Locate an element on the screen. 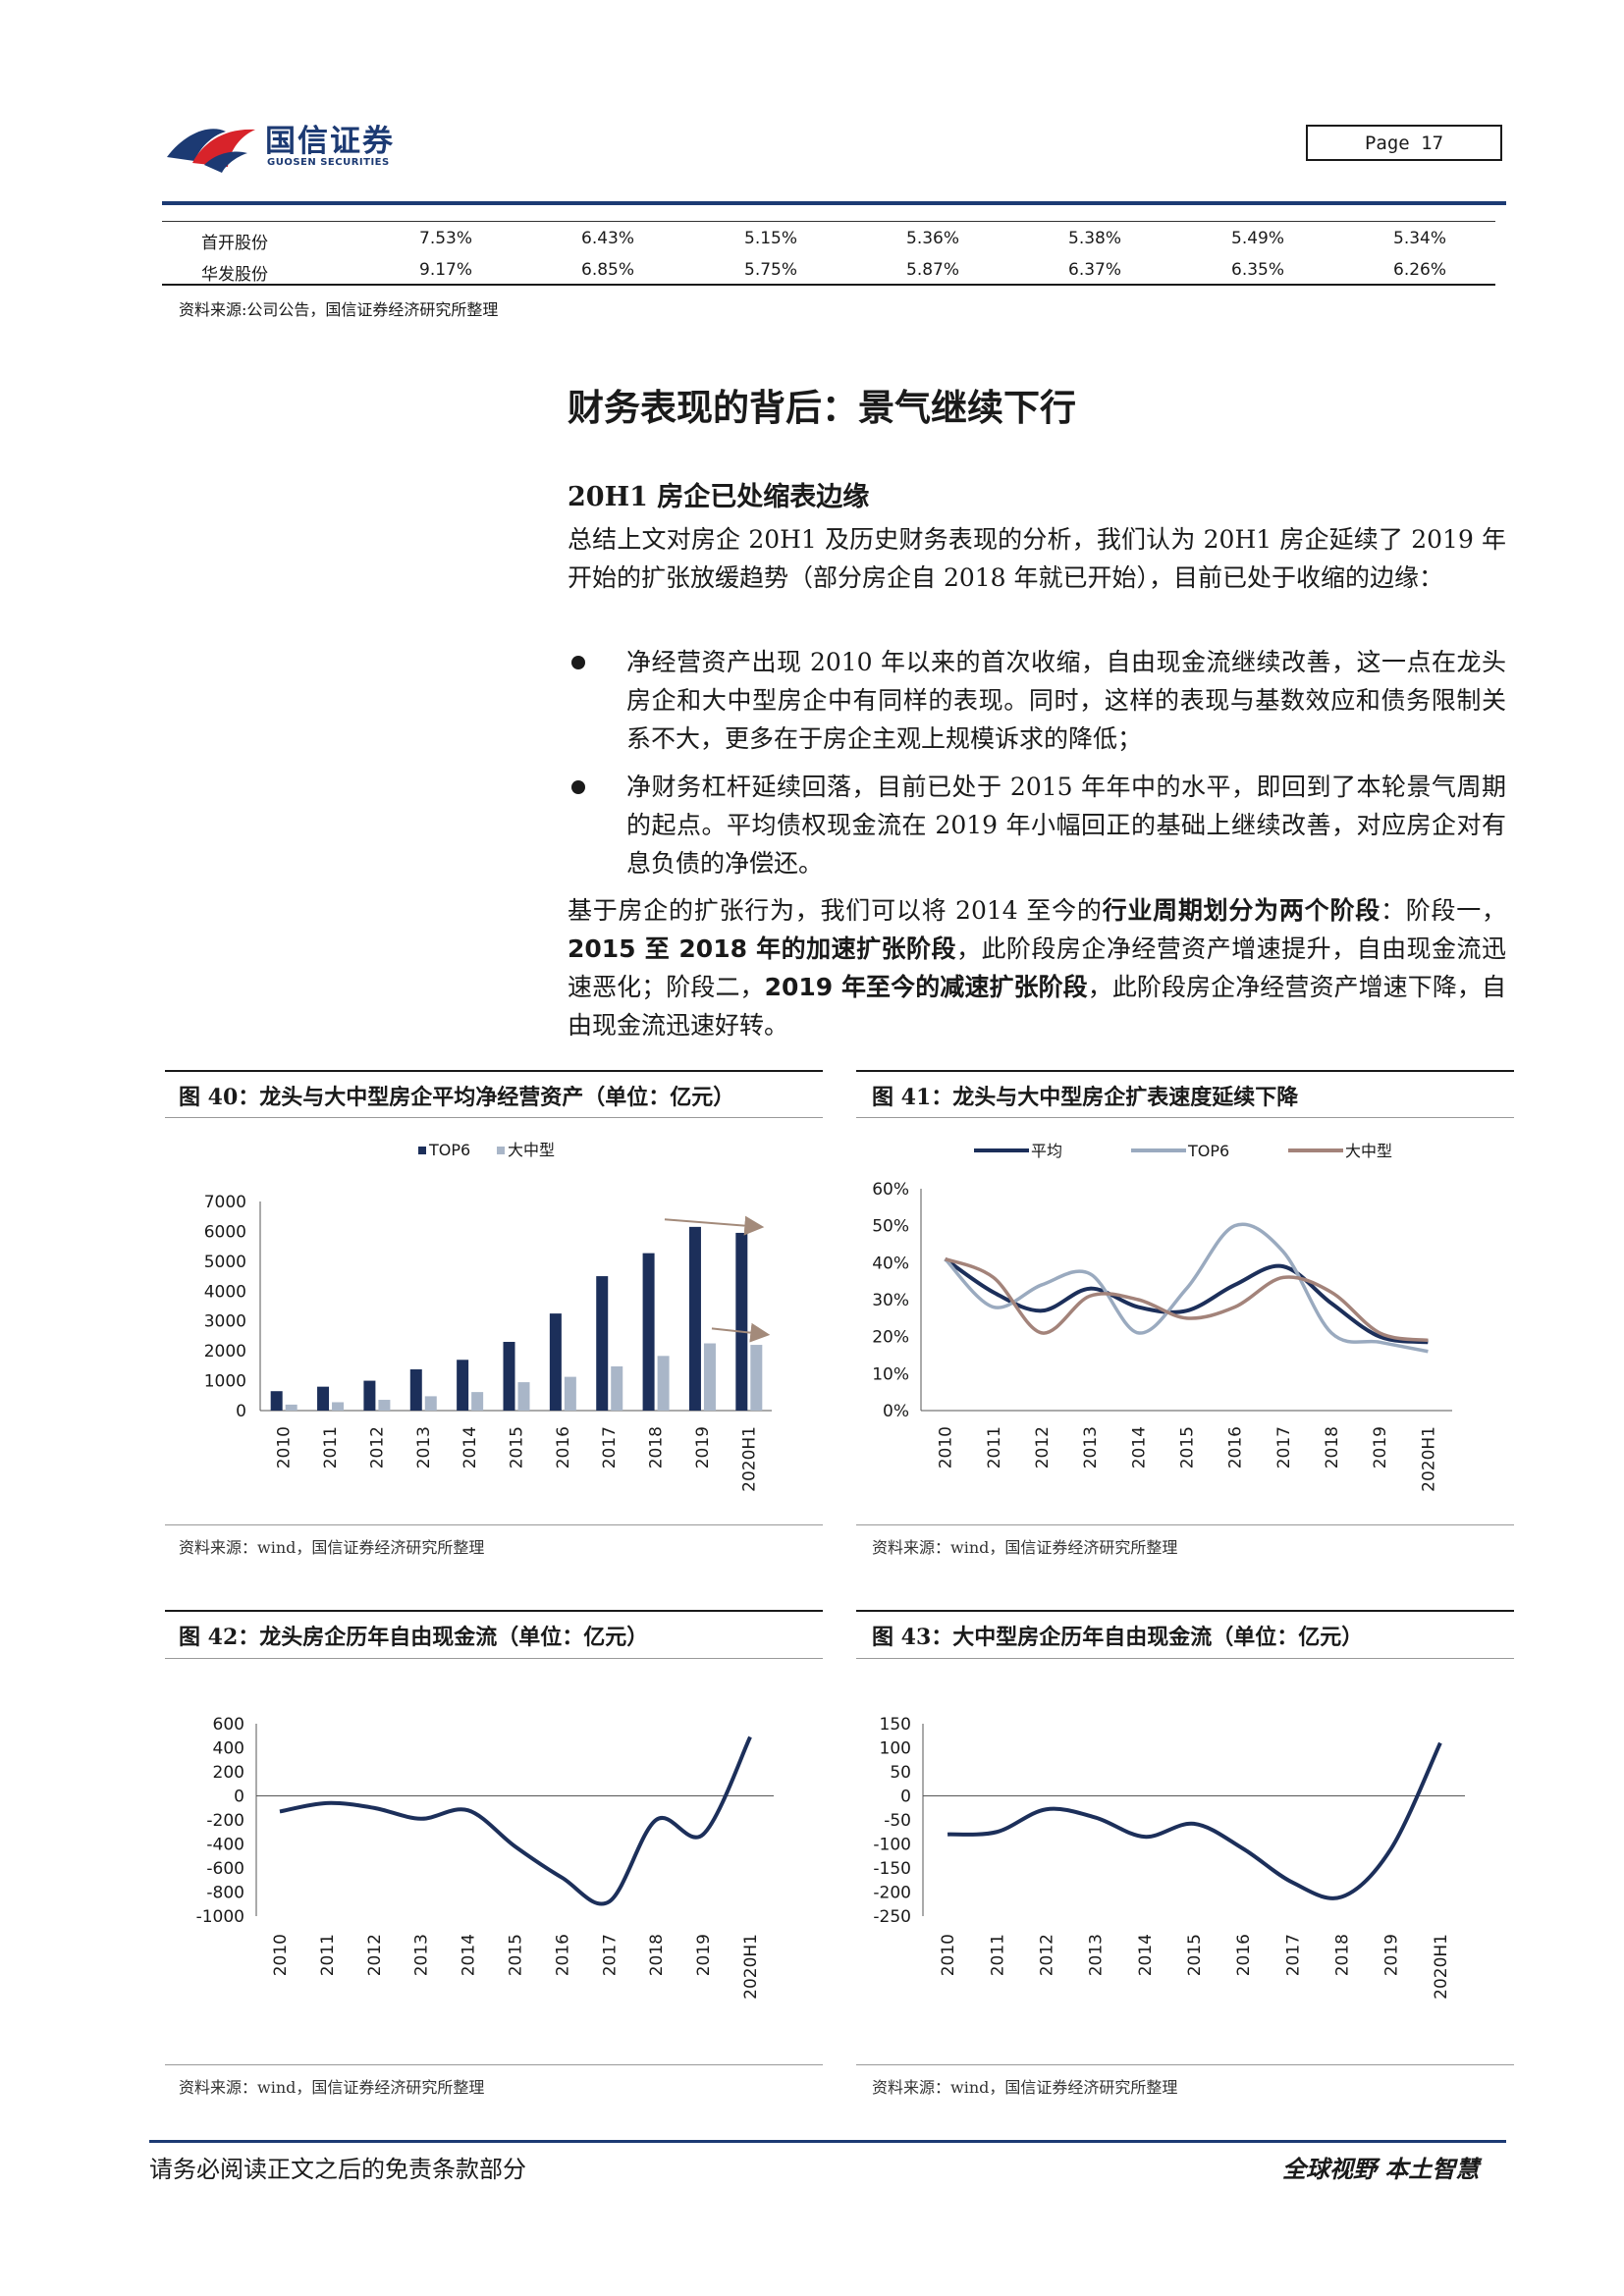 The width and height of the screenshot is (1624, 2296). y-tick-label: -200 is located at coordinates (225, 1821).